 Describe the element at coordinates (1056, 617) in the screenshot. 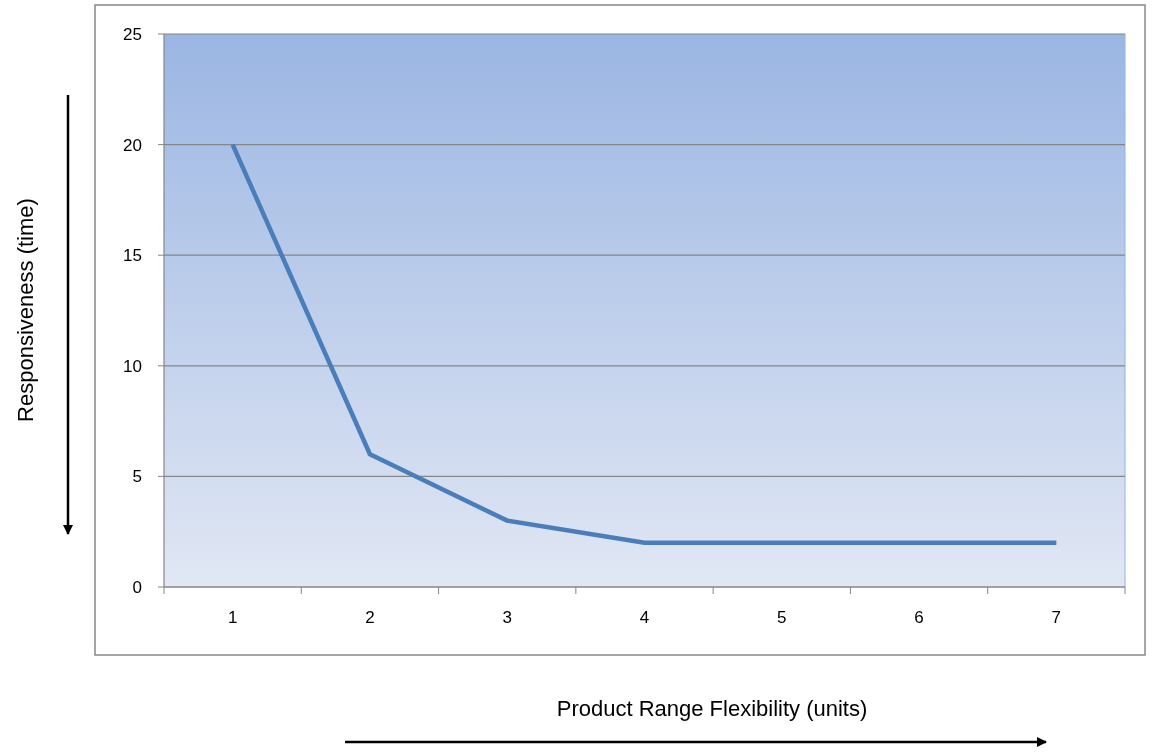

I see `x-tick-label: 7` at that location.